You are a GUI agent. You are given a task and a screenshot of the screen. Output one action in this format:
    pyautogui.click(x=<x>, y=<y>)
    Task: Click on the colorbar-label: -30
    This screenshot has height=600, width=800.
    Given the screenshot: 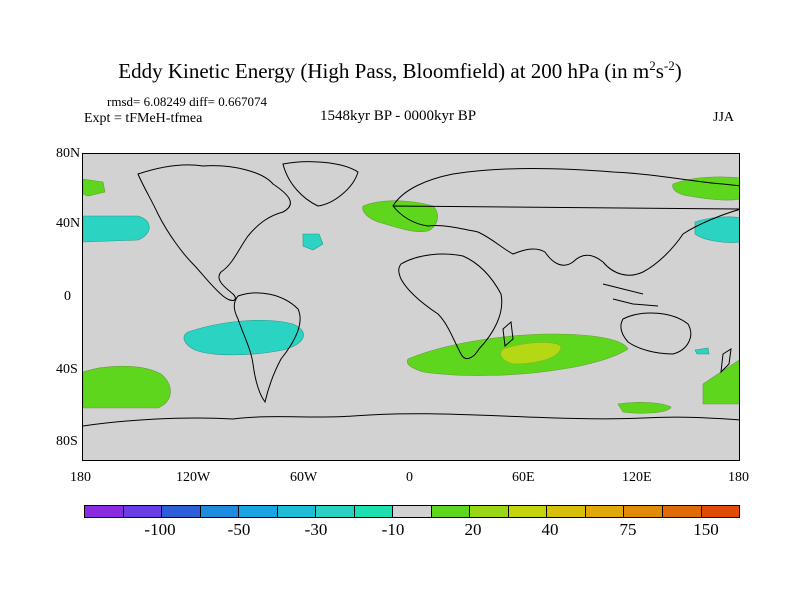 What is the action you would take?
    pyautogui.click(x=316, y=529)
    